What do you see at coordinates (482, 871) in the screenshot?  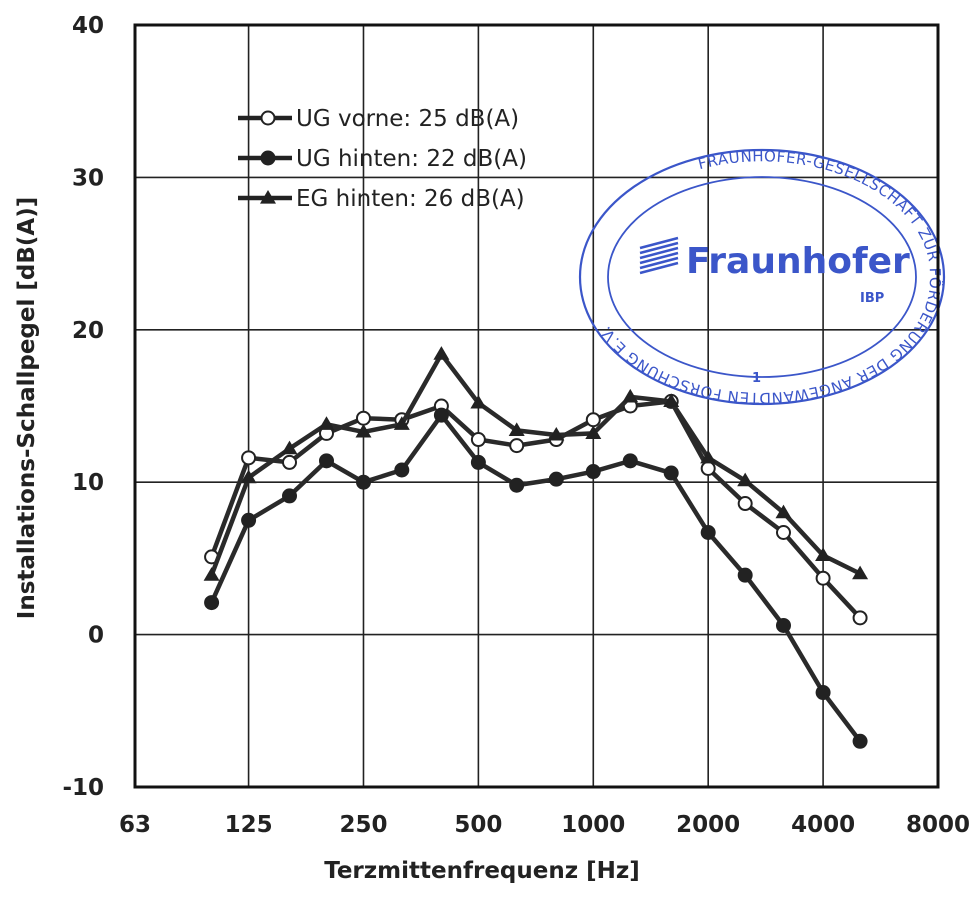 I see `x-axis-label: Terzmittenfrequenz [Hz]` at bounding box center [482, 871].